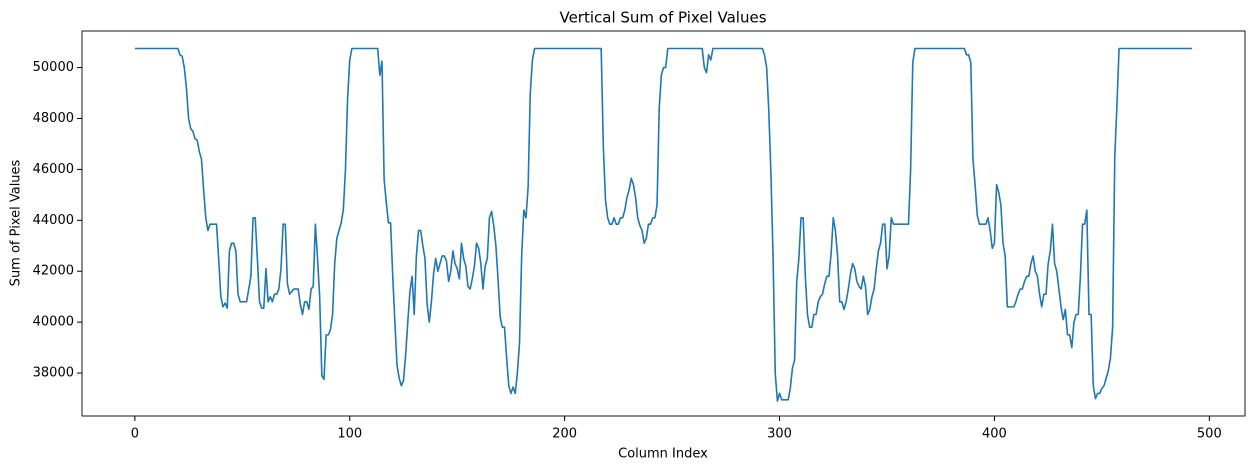 This screenshot has height=470, width=1255. Describe the element at coordinates (53, 373) in the screenshot. I see `y-tick-label: 38000` at that location.